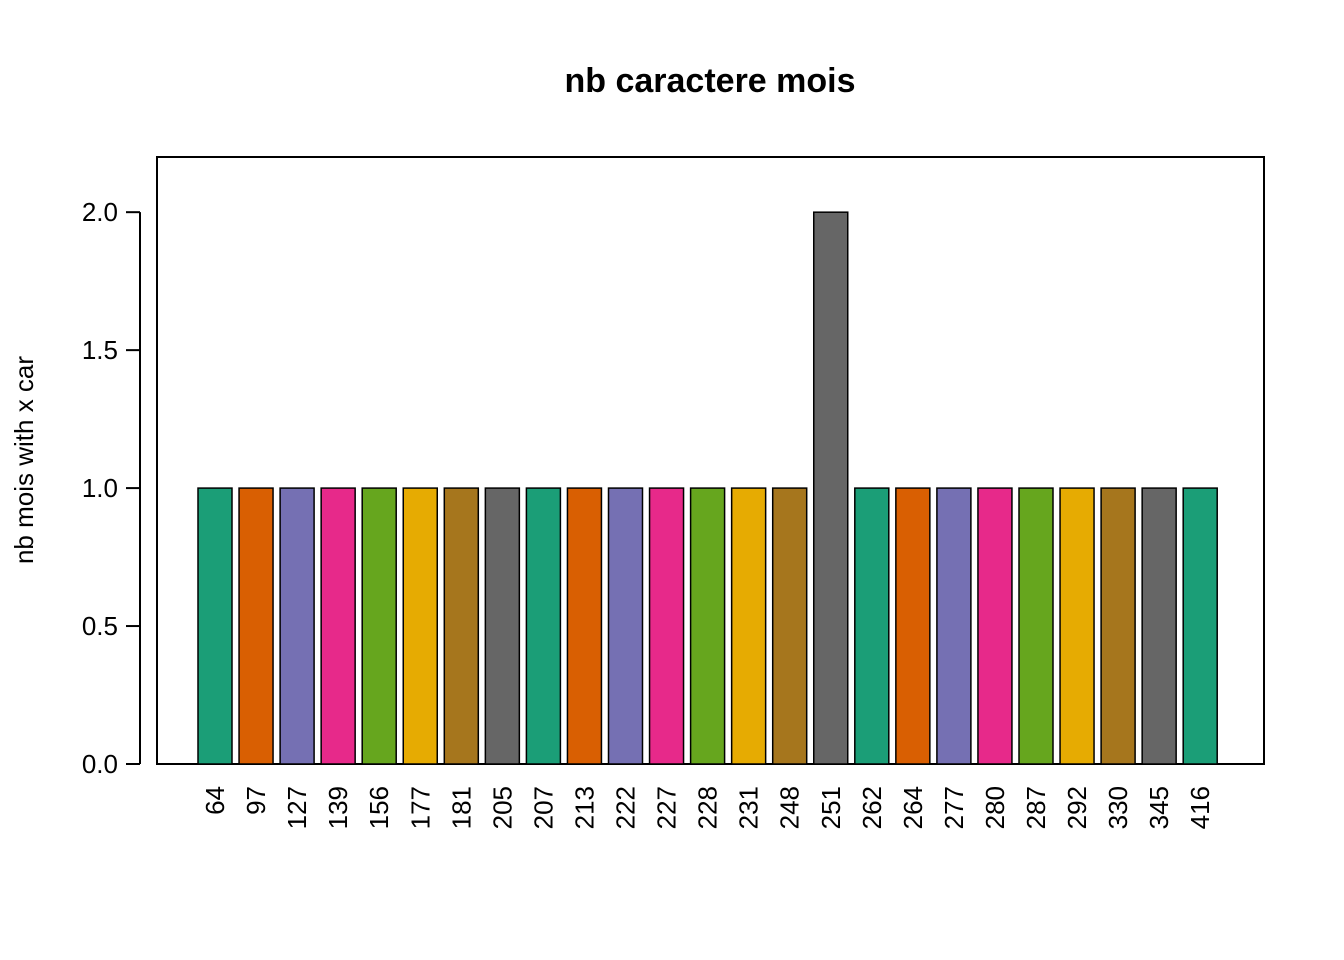 The width and height of the screenshot is (1344, 960). Describe the element at coordinates (749, 807) in the screenshot. I see `x-tick-label: 231` at that location.